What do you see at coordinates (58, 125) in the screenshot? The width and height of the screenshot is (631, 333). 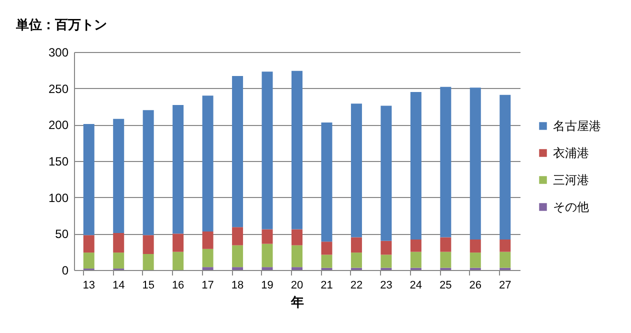 I see `y-tick-label: 200` at bounding box center [58, 125].